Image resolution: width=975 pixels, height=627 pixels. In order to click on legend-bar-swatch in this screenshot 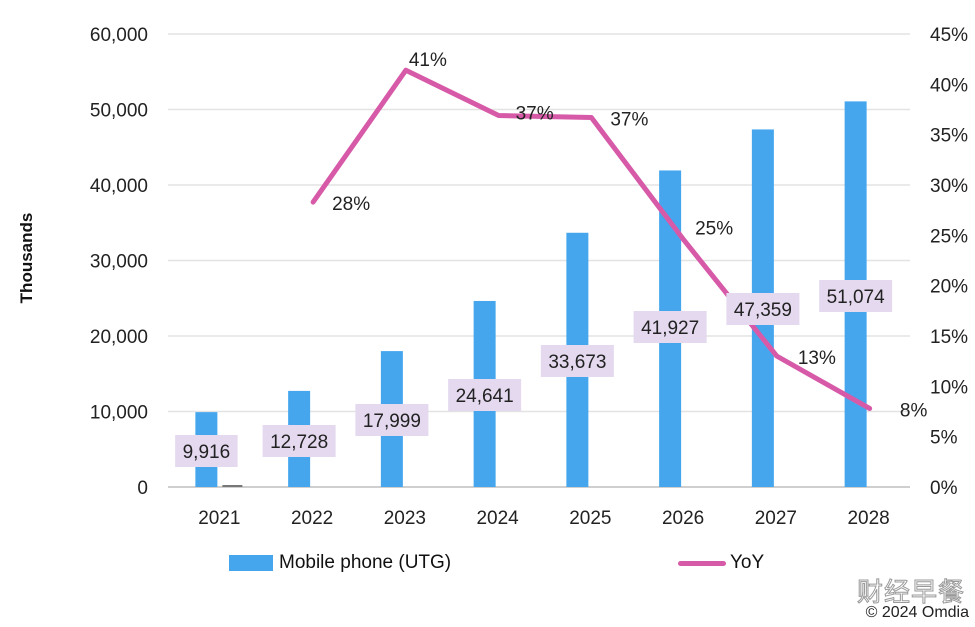, I will do `click(251, 563)`.